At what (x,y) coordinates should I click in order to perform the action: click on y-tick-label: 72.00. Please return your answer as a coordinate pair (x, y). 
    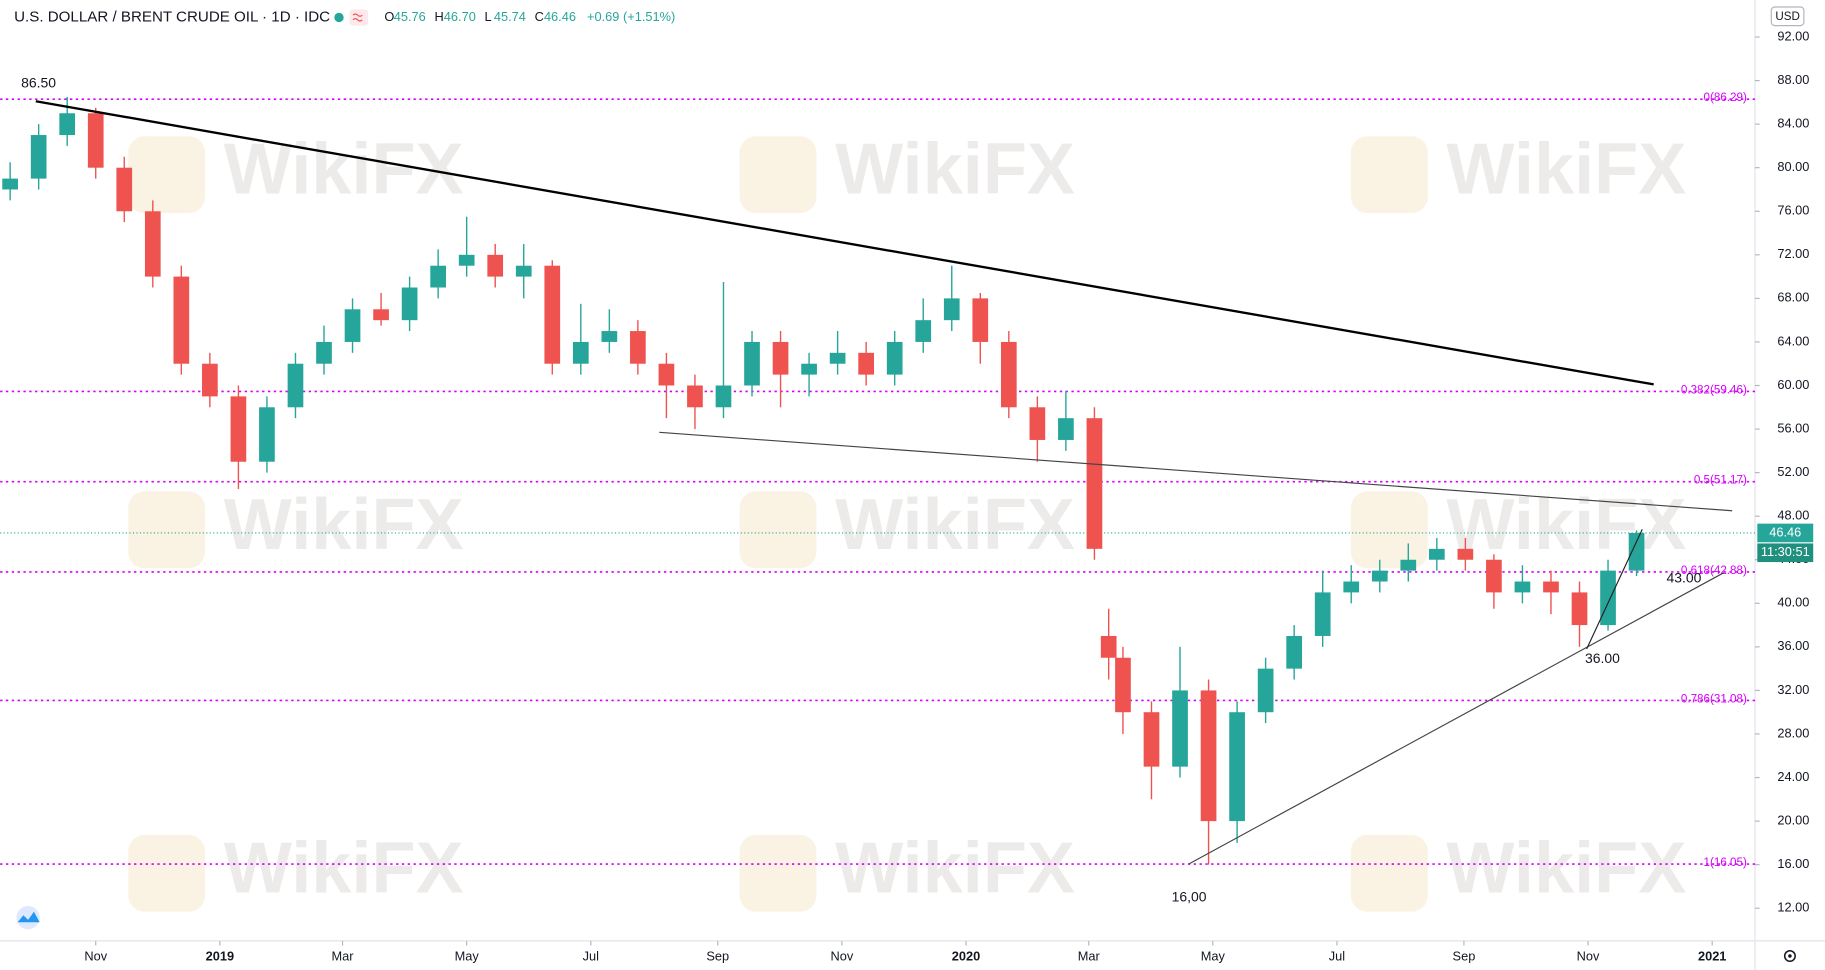
    Looking at the image, I should click on (1793, 253).